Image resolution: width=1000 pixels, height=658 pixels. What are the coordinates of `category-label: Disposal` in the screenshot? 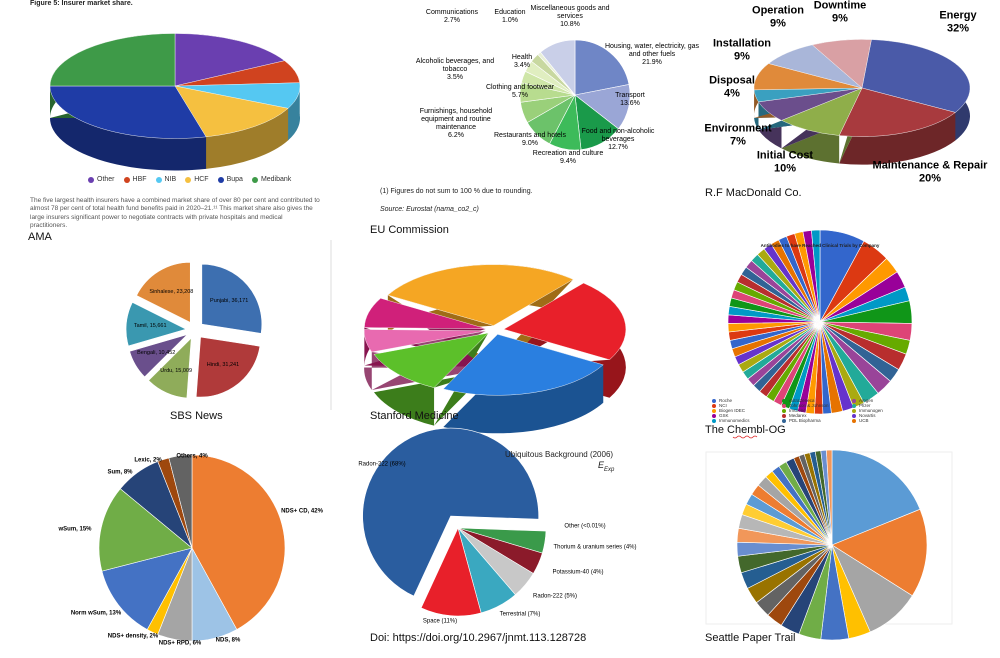 It's located at (732, 80).